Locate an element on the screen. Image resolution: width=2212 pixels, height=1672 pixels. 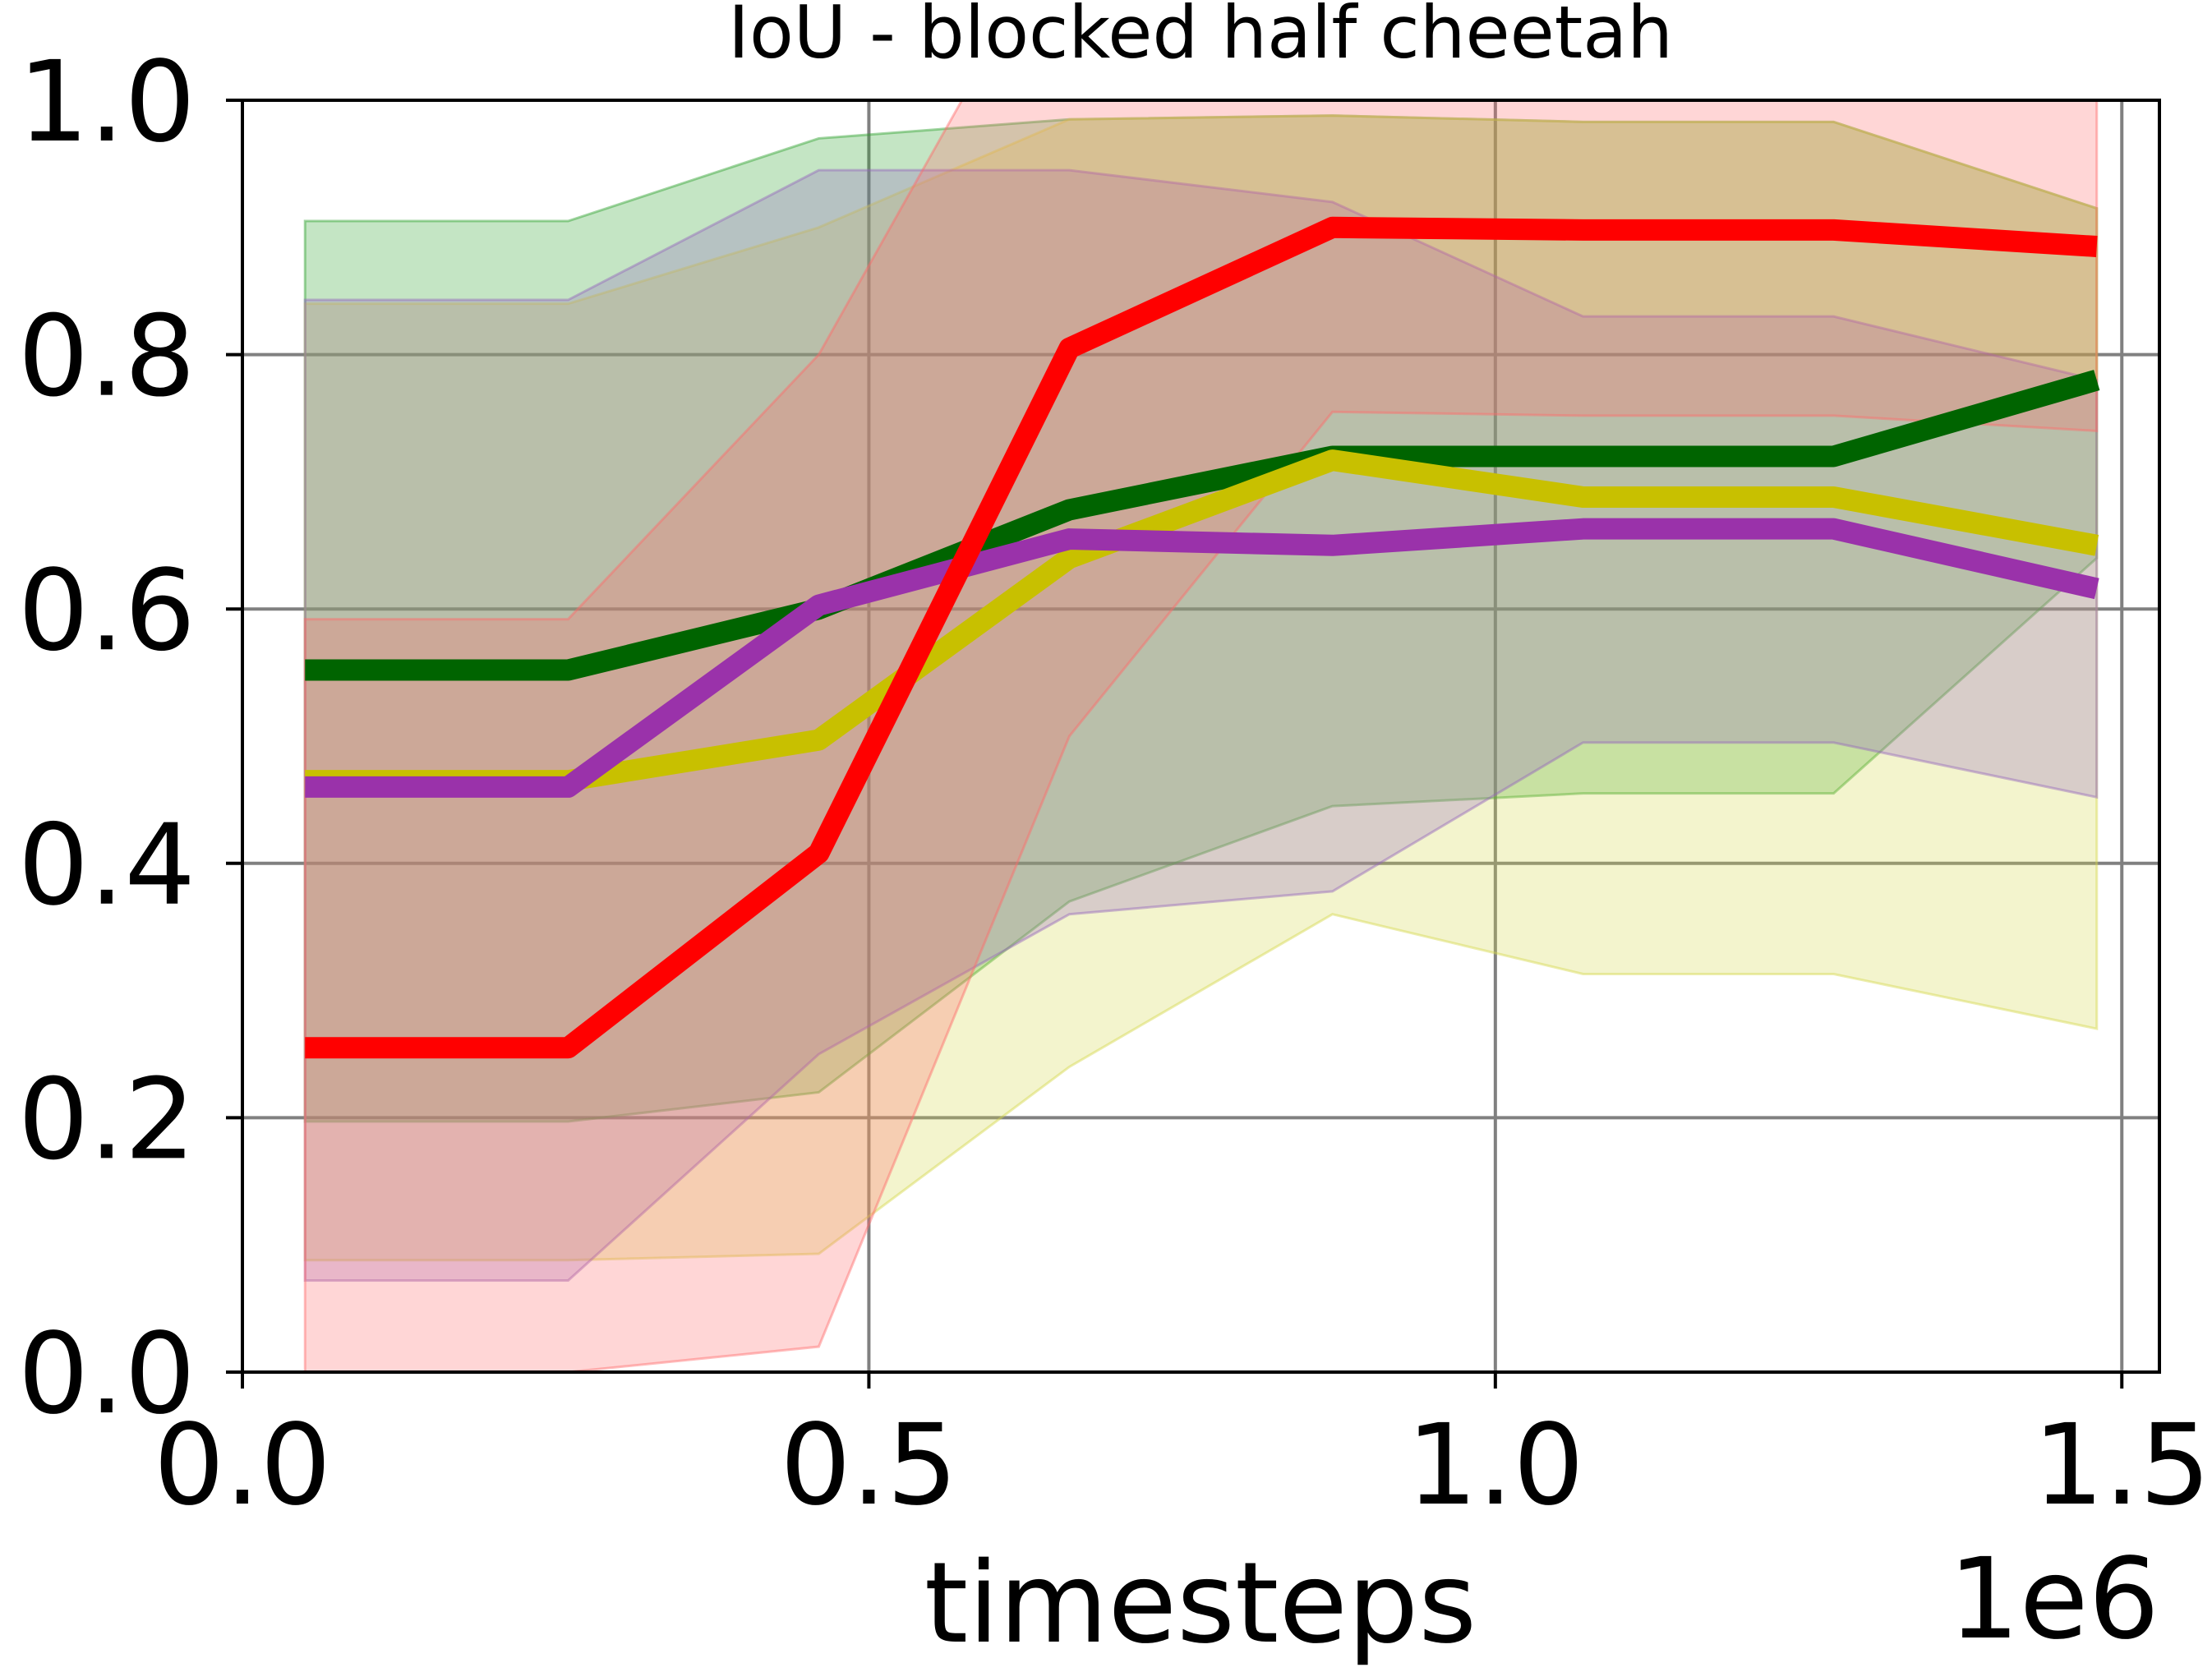
chart-title: IoU - blocked half cheetah is located at coordinates (1200, 37).